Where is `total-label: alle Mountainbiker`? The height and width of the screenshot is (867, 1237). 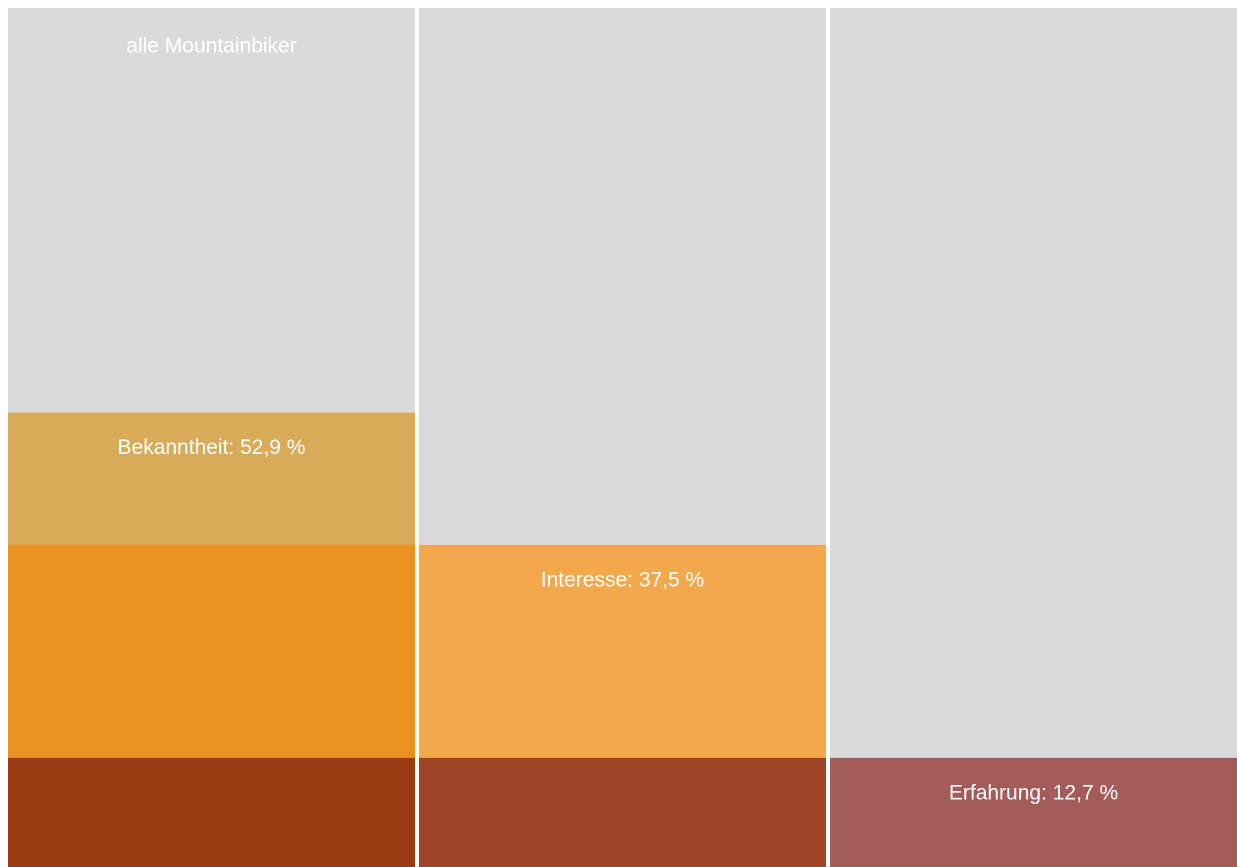
total-label: alle Mountainbiker is located at coordinates (211, 46).